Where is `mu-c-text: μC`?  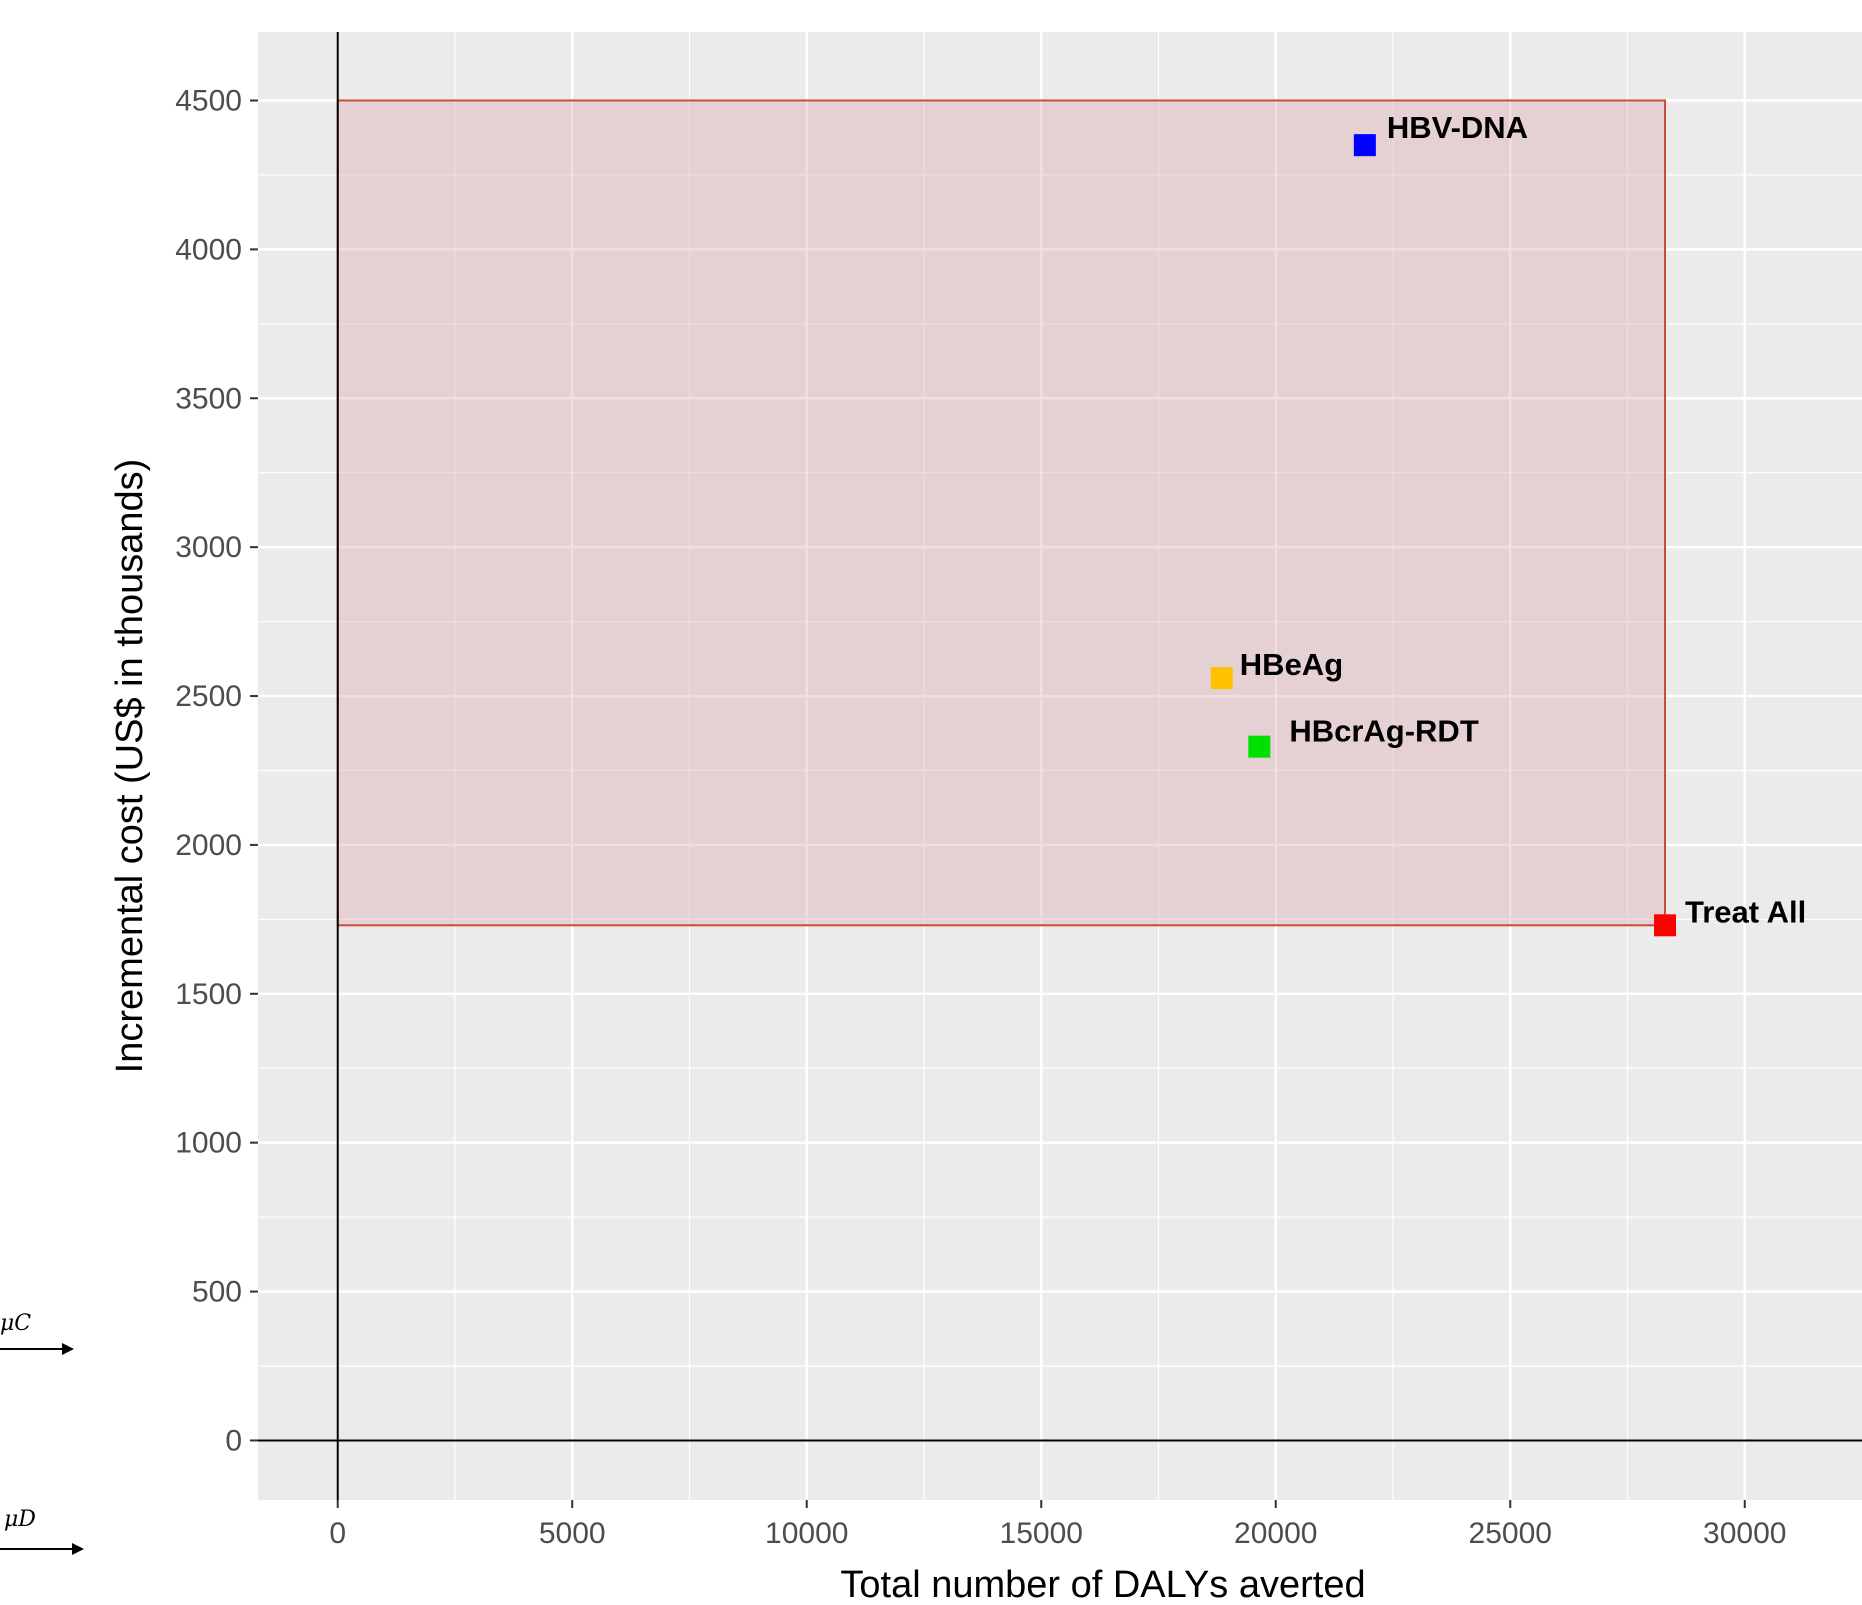 mu-c-text: μC is located at coordinates (15, 1323).